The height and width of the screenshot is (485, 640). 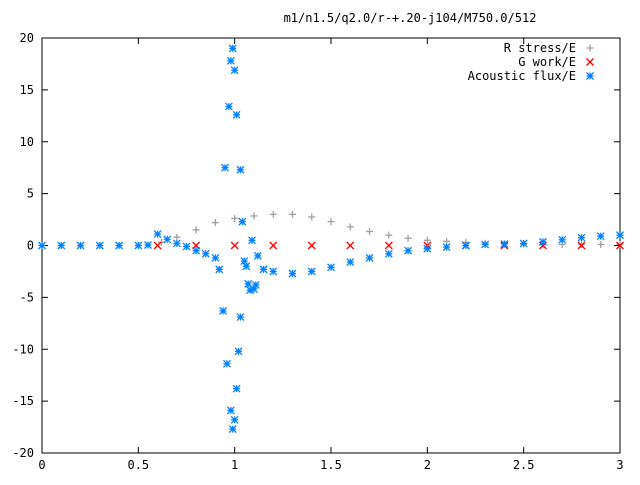 I want to click on y-tick-label: 10, so click(x=27, y=142).